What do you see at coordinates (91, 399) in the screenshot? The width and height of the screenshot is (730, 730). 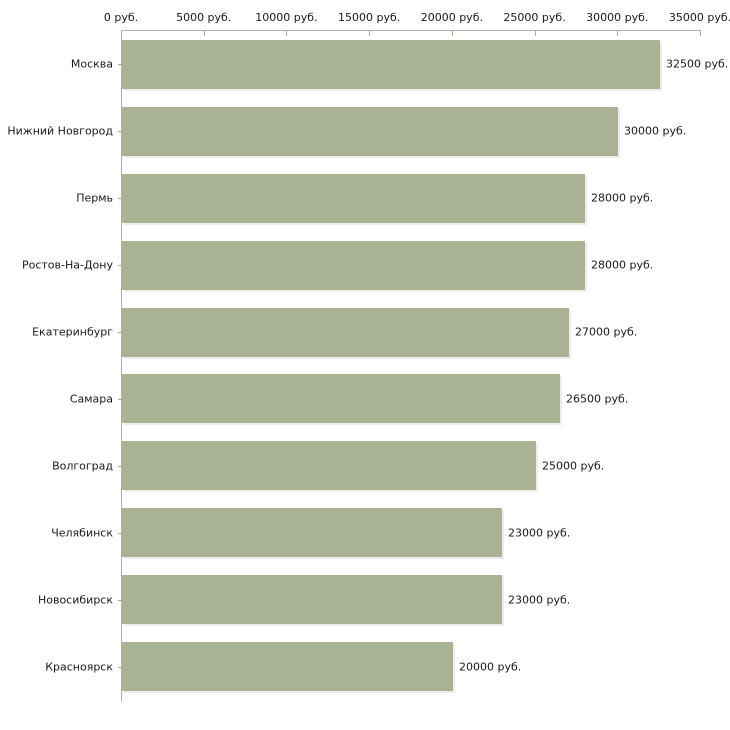 I see `y-axis-category-label: Самара` at bounding box center [91, 399].